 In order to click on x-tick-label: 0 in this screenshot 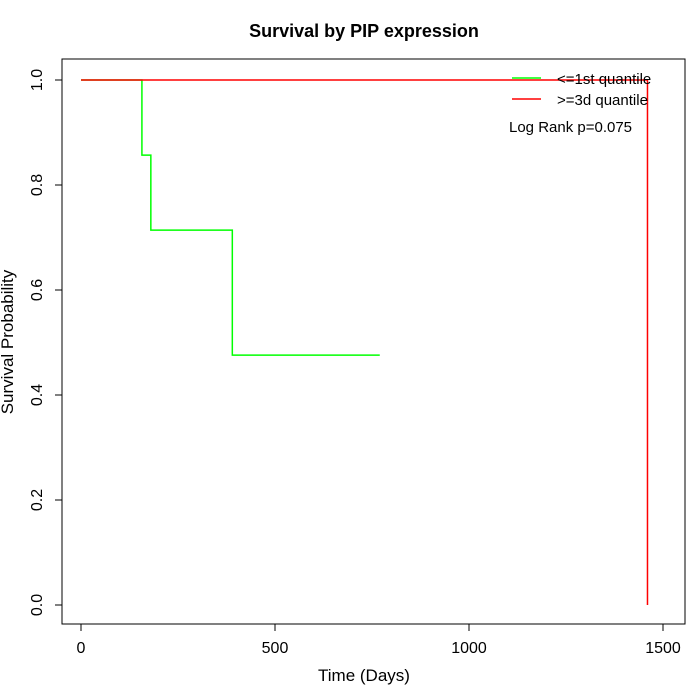, I will do `click(81, 648)`.